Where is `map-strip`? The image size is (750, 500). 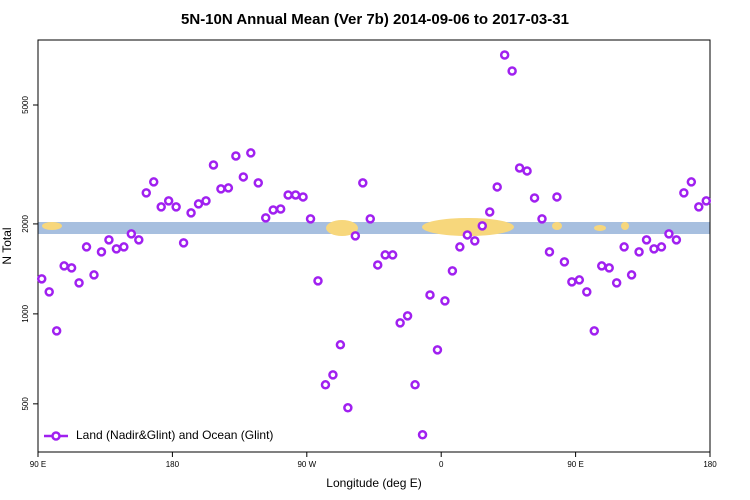
map-strip is located at coordinates (374, 227).